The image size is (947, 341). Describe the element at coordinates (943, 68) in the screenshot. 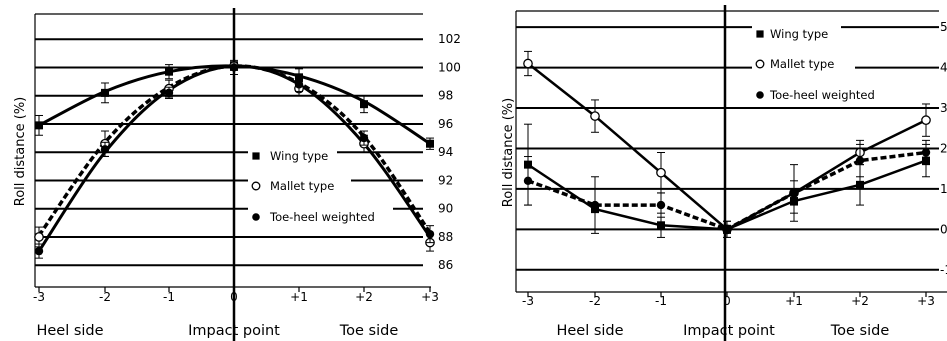

I see `y-tick-label: 4` at that location.